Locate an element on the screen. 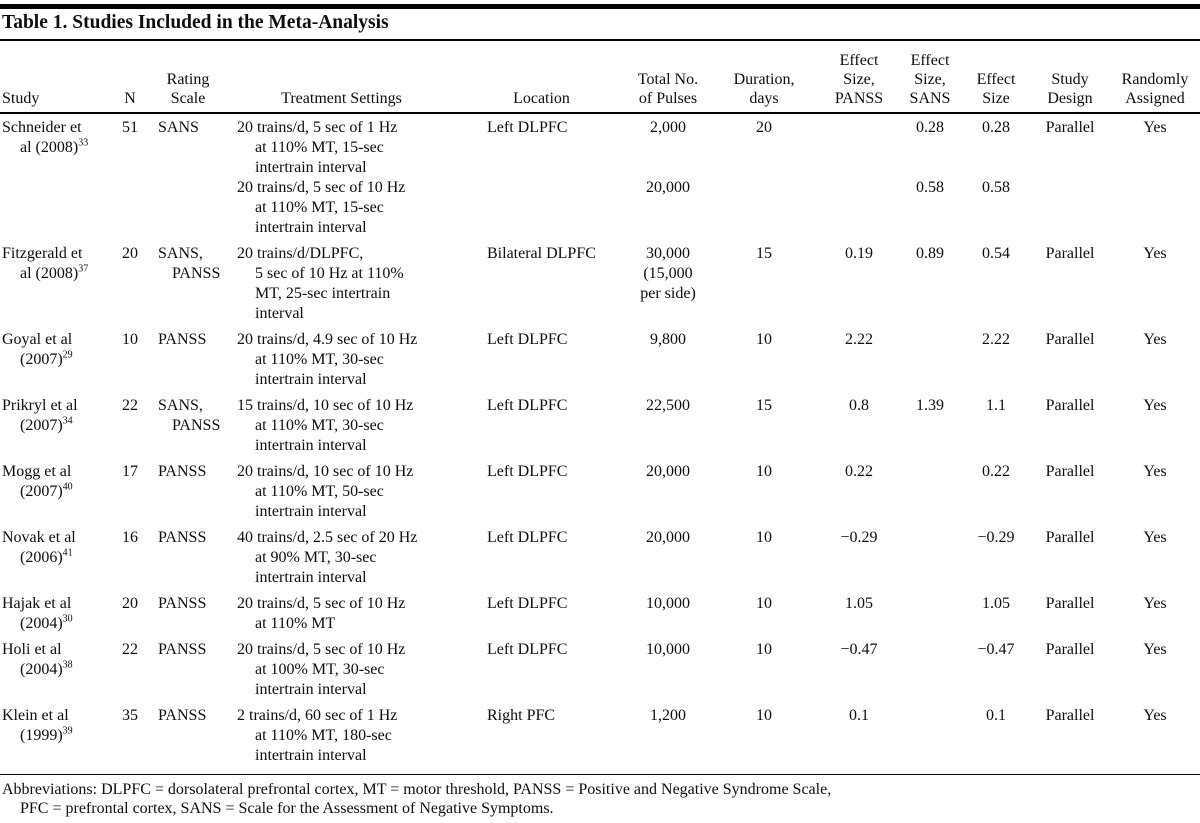 The width and height of the screenshot is (1200, 823). cell-study: Holi et al (2004)38 is located at coordinates (37, 659).